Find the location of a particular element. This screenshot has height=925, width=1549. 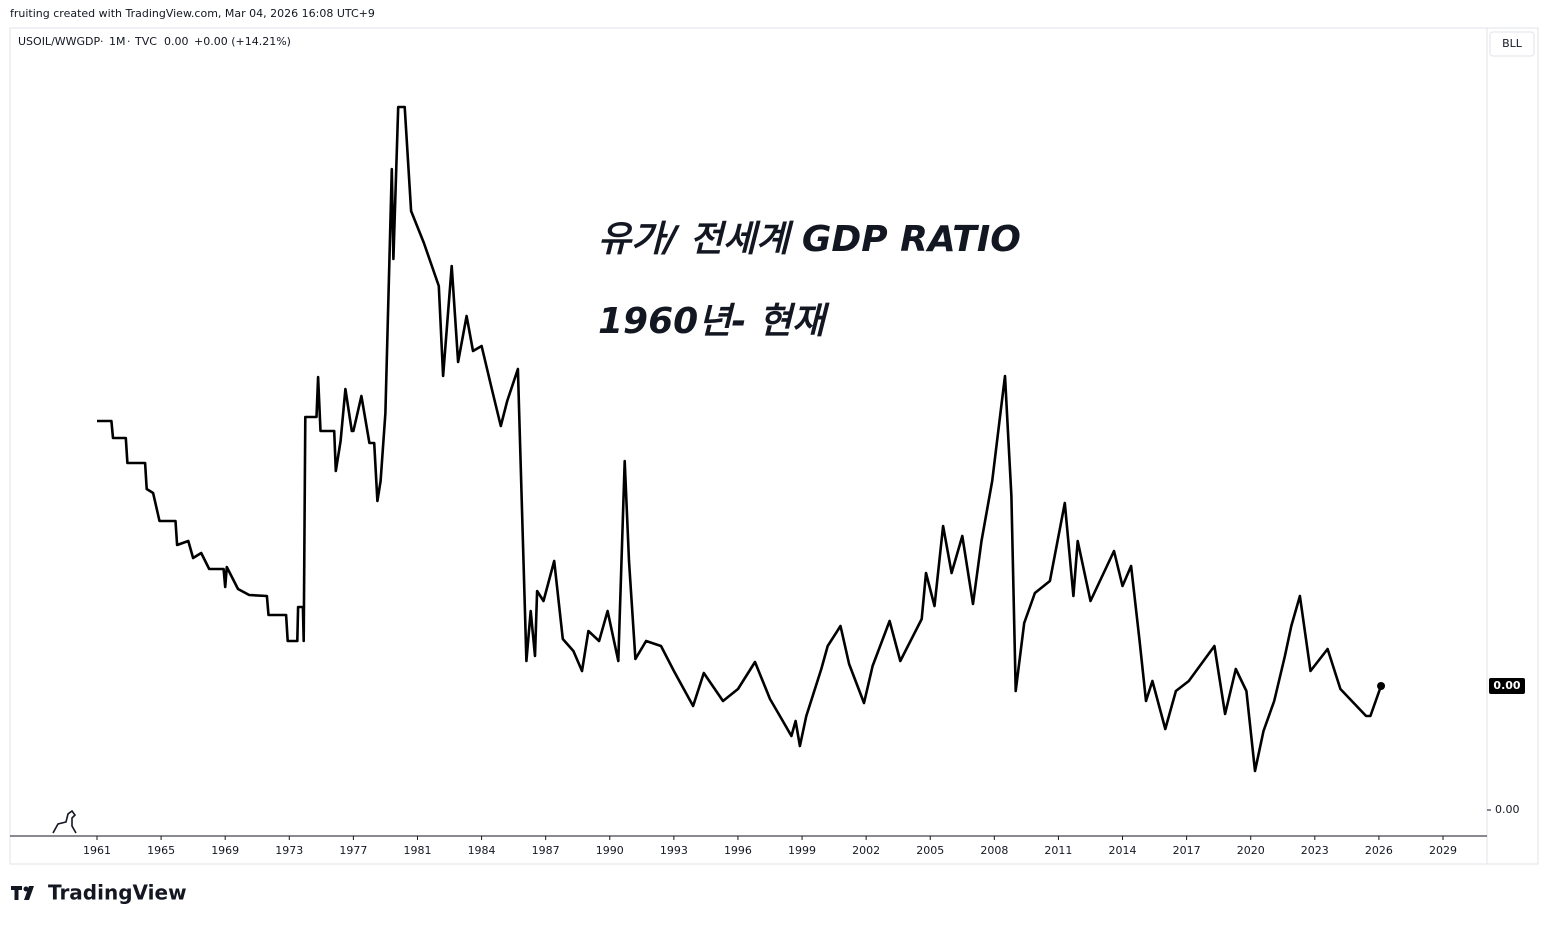

x-tick-label: 2011 is located at coordinates (1058, 850).